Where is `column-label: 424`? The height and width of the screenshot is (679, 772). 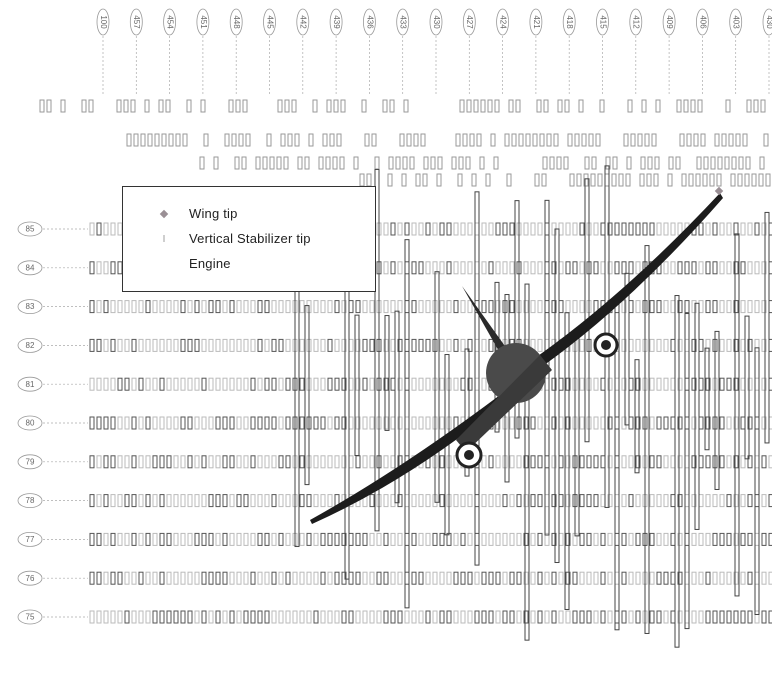 column-label: 424 is located at coordinates (503, 51).